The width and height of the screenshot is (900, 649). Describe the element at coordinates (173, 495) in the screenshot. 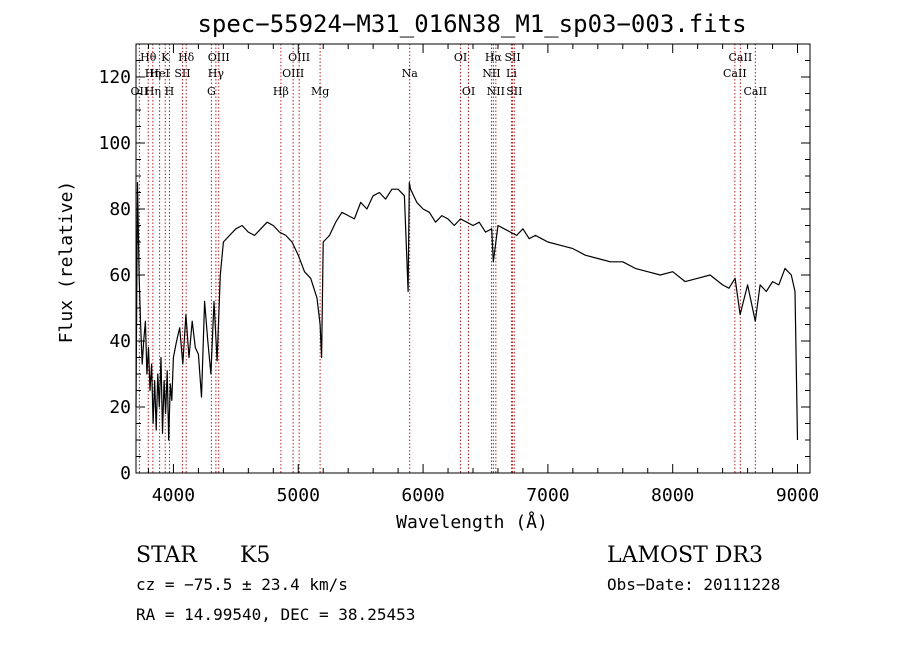

I see `x-tick-label: 4000` at that location.